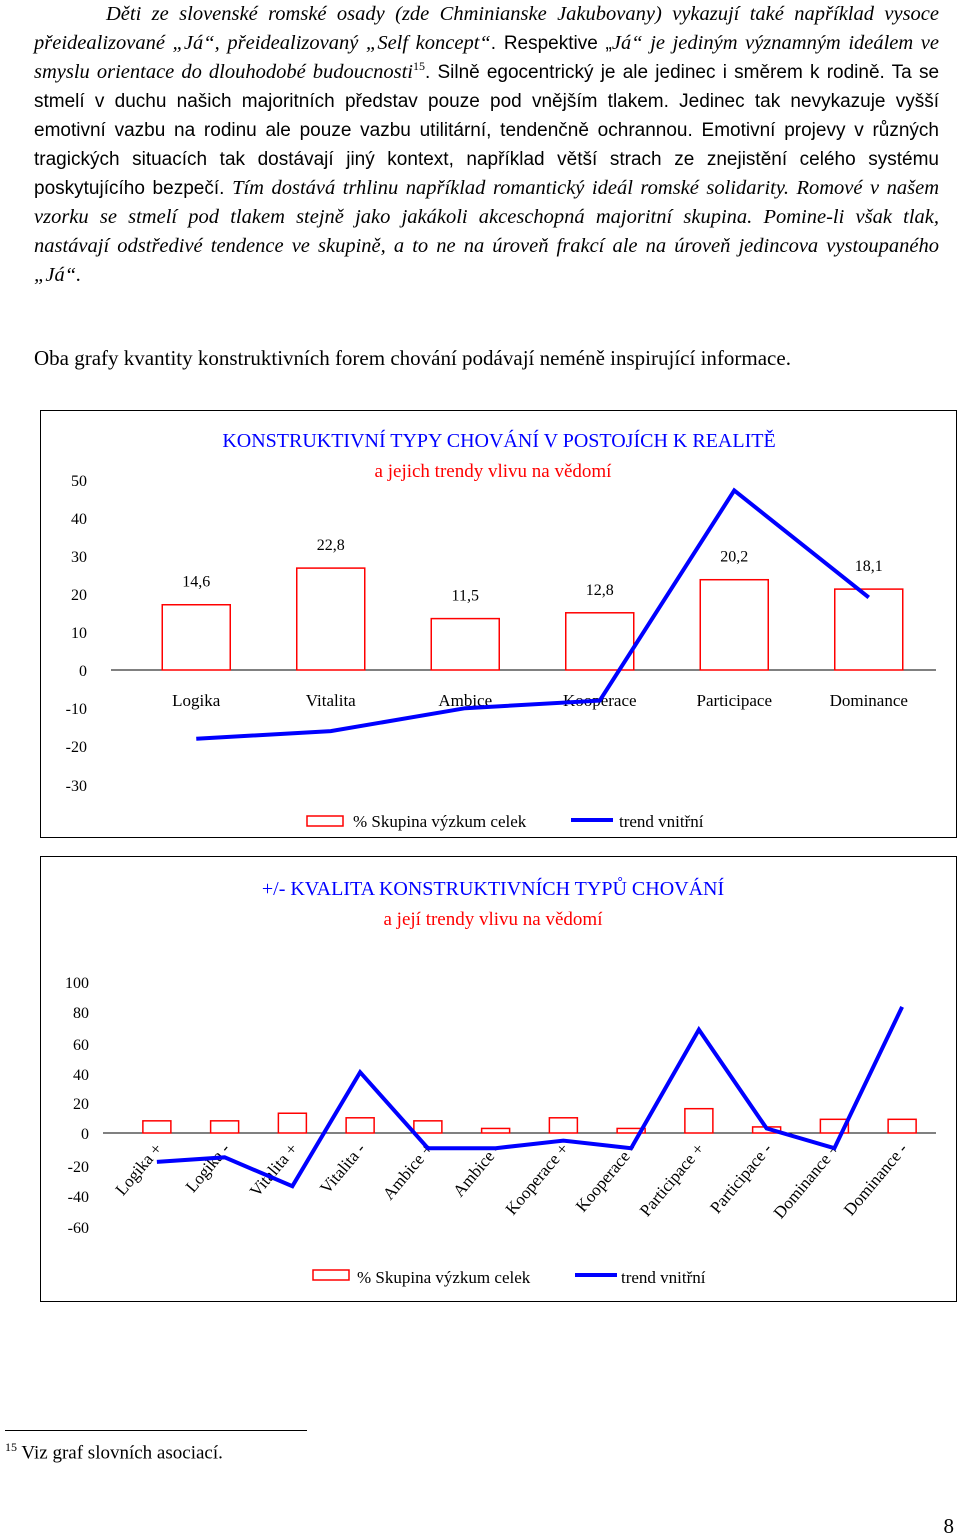 This screenshot has height=1539, width=960. What do you see at coordinates (672, 1179) in the screenshot?
I see `category-label: Participace +` at bounding box center [672, 1179].